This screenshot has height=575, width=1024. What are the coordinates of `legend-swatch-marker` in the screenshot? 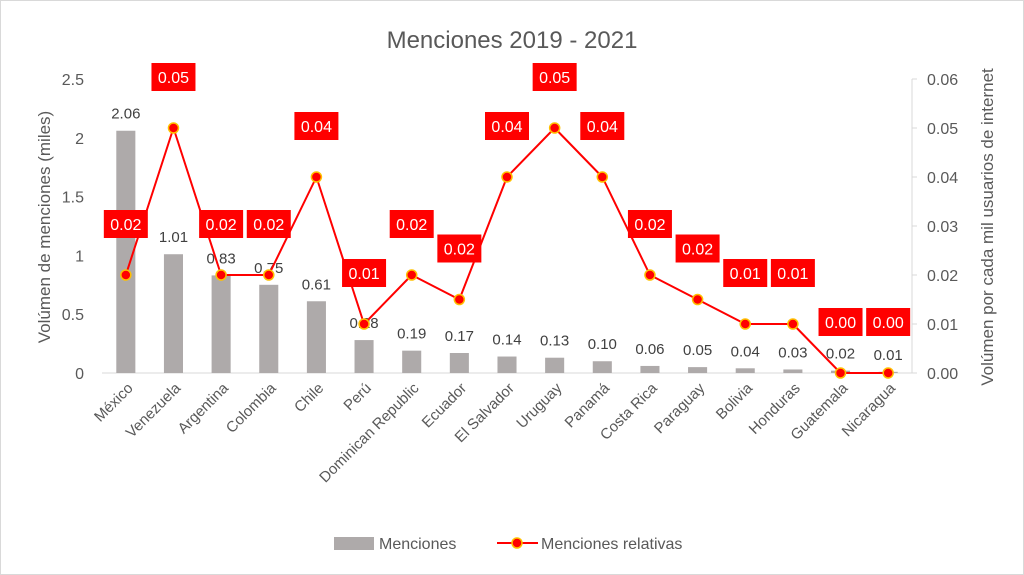 It's located at (517, 543).